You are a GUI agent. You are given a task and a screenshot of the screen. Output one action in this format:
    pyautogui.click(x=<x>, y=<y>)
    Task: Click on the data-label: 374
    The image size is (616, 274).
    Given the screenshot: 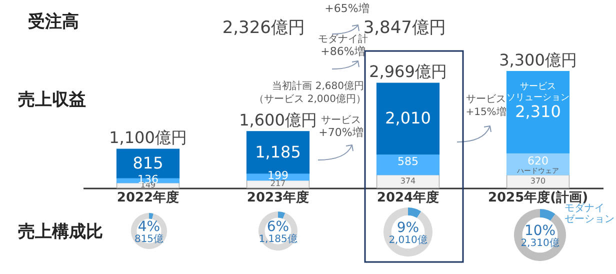 What is the action you would take?
    pyautogui.click(x=408, y=181)
    